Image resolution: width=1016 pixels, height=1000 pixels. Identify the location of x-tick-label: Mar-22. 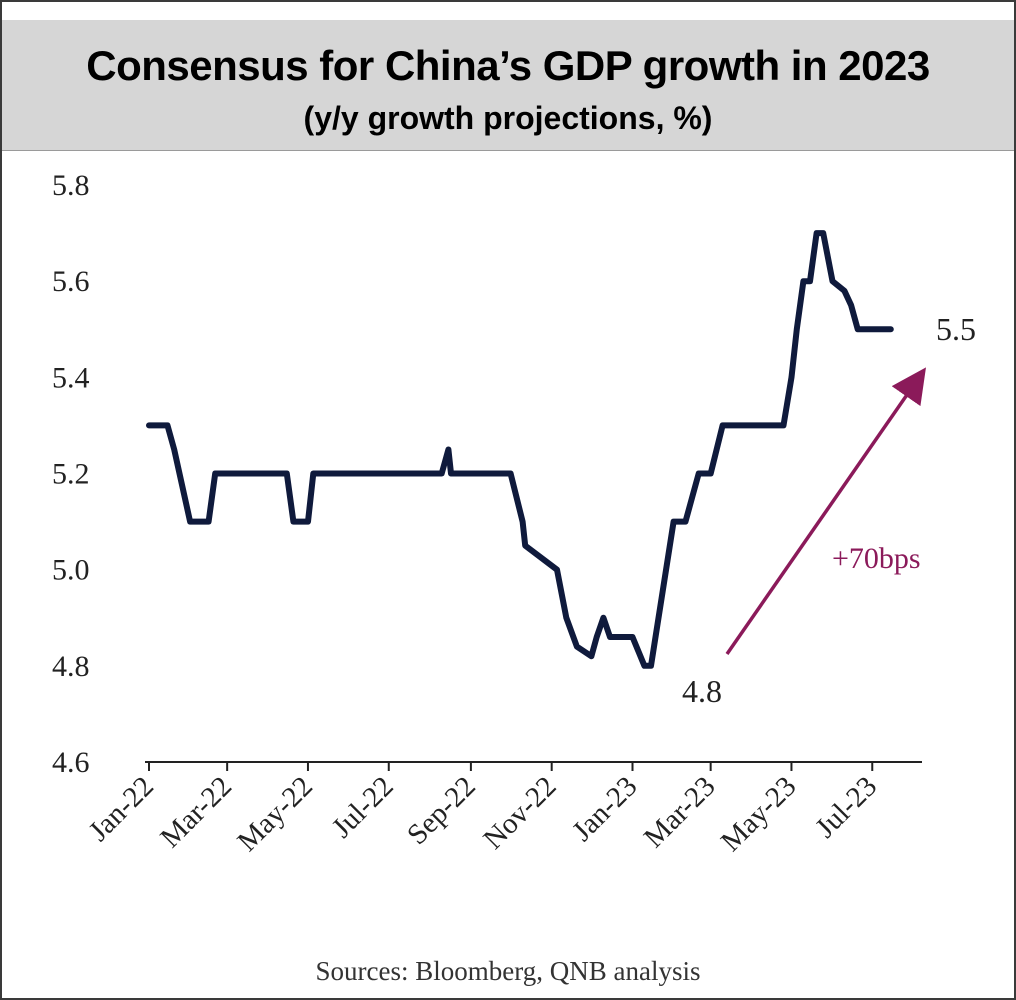
(196, 812).